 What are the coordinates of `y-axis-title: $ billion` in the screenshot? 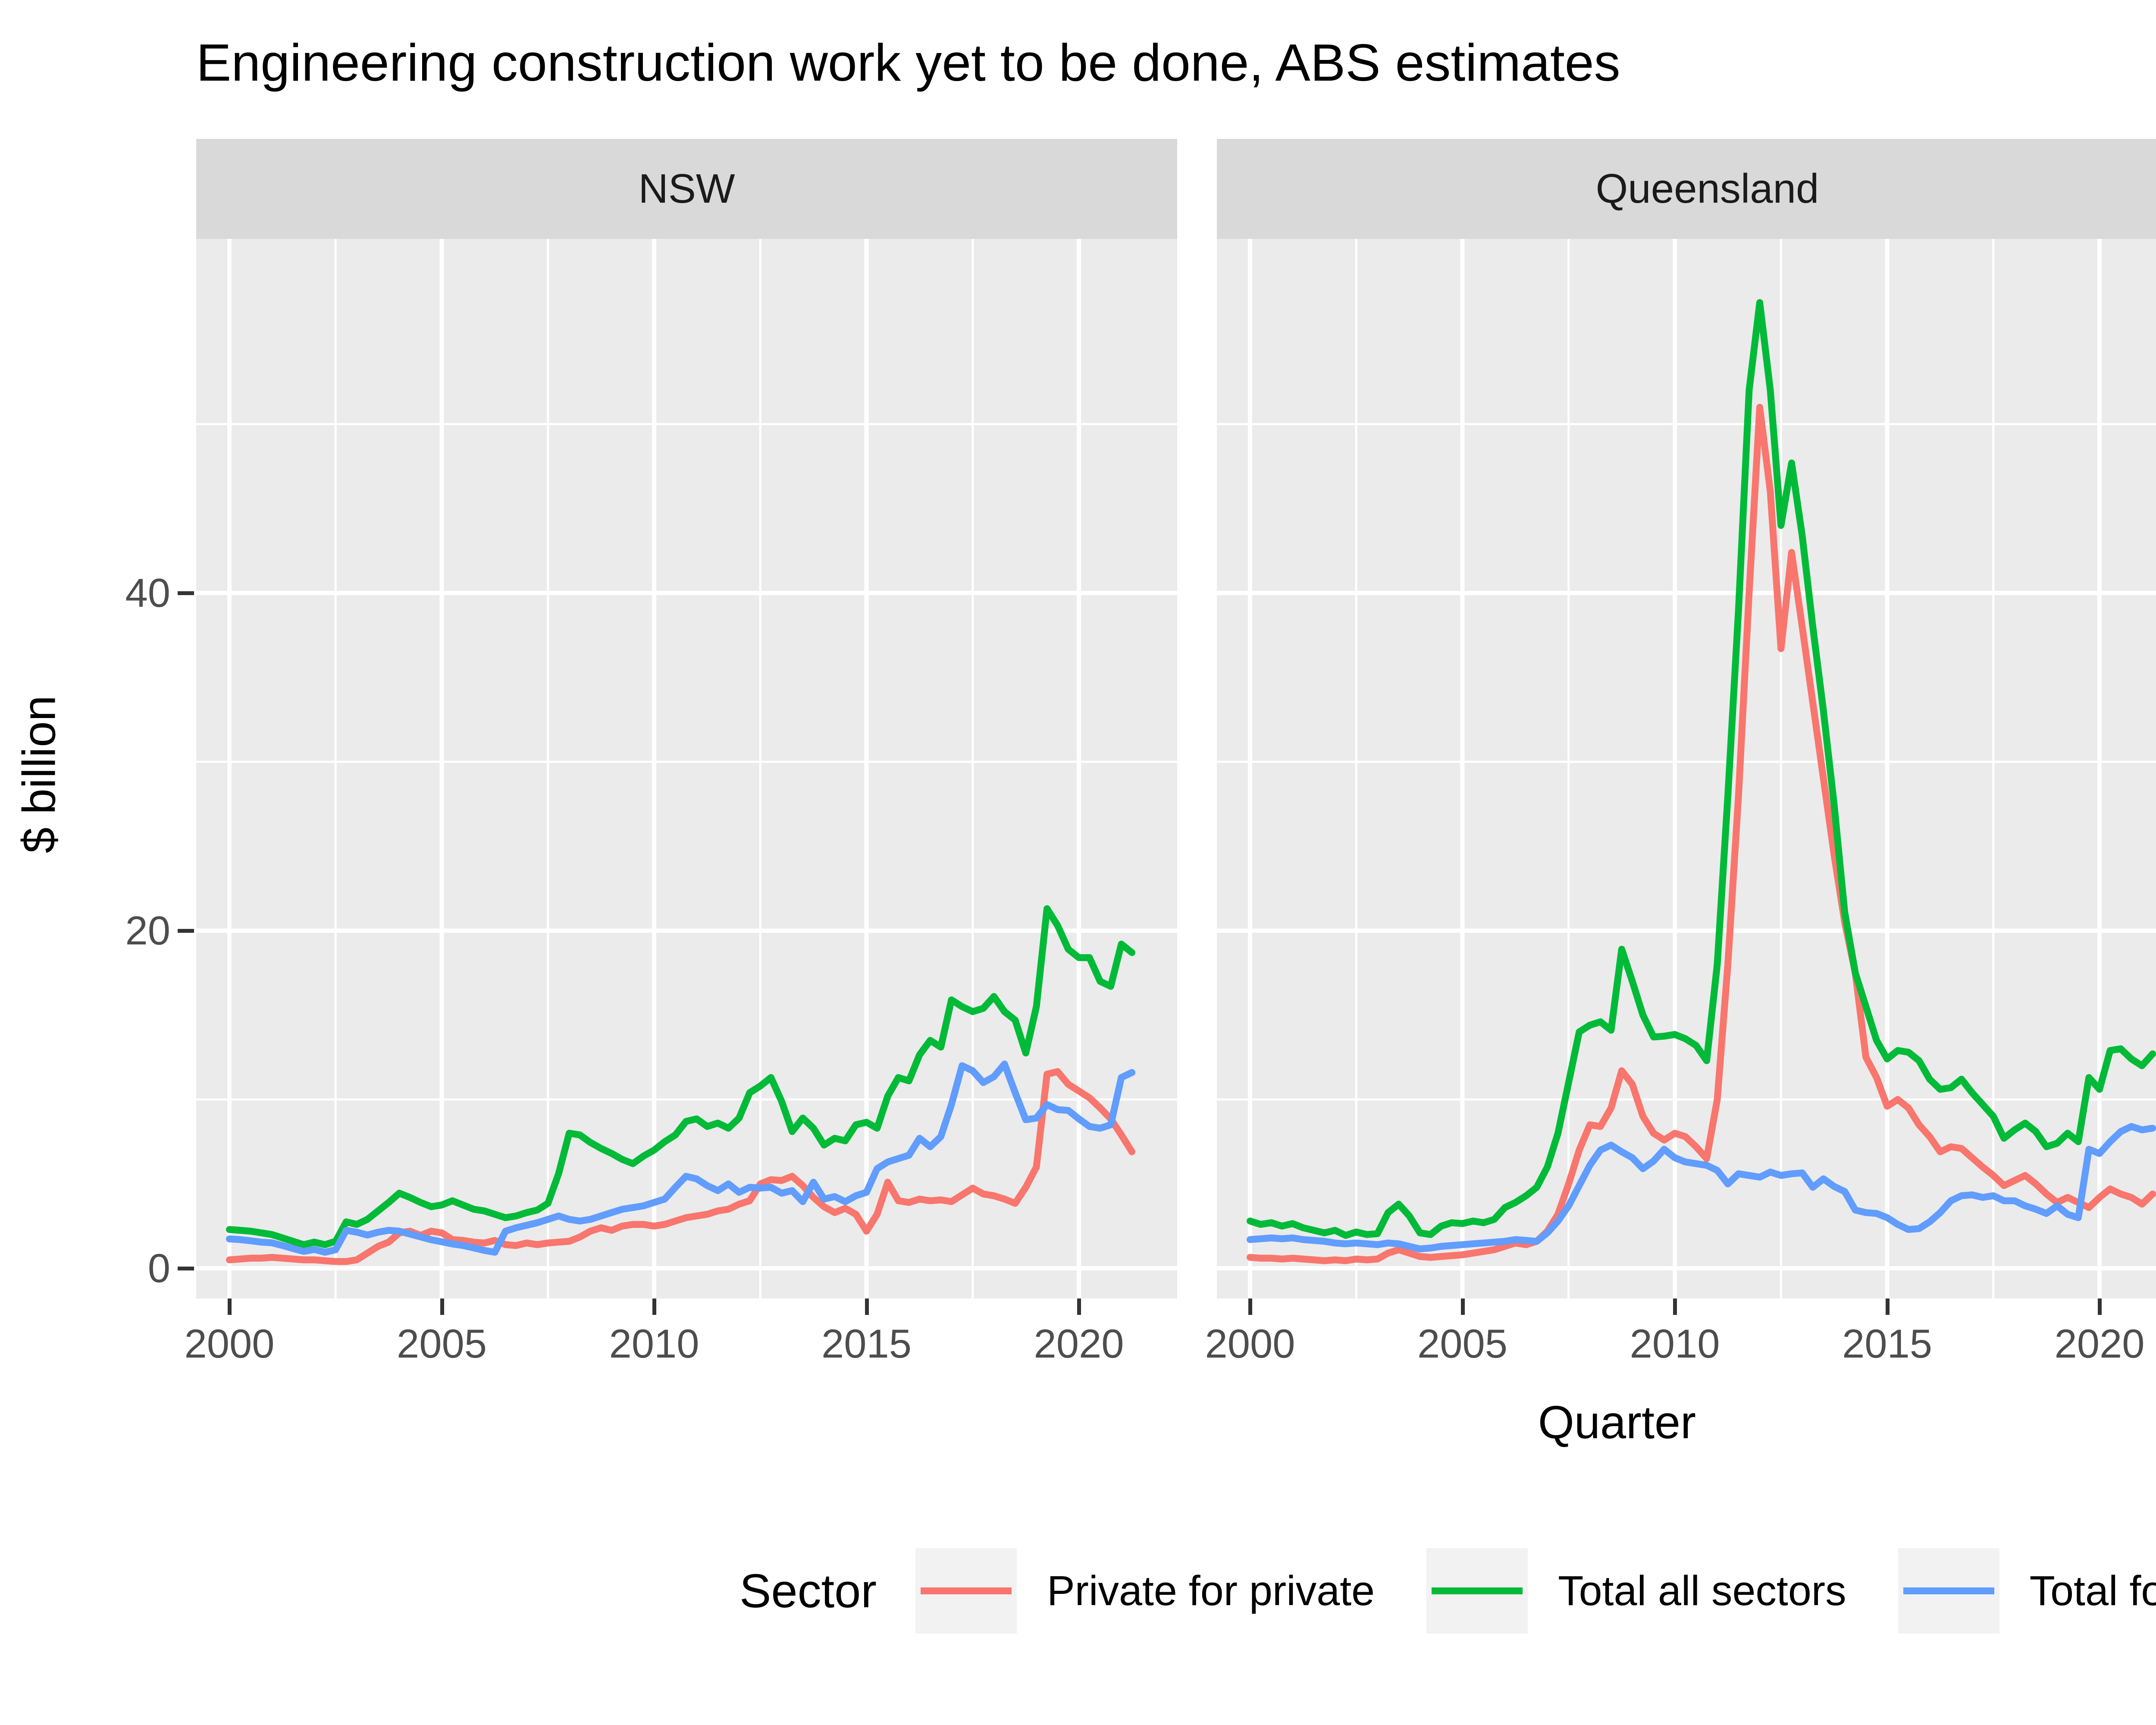 It's located at (39, 774).